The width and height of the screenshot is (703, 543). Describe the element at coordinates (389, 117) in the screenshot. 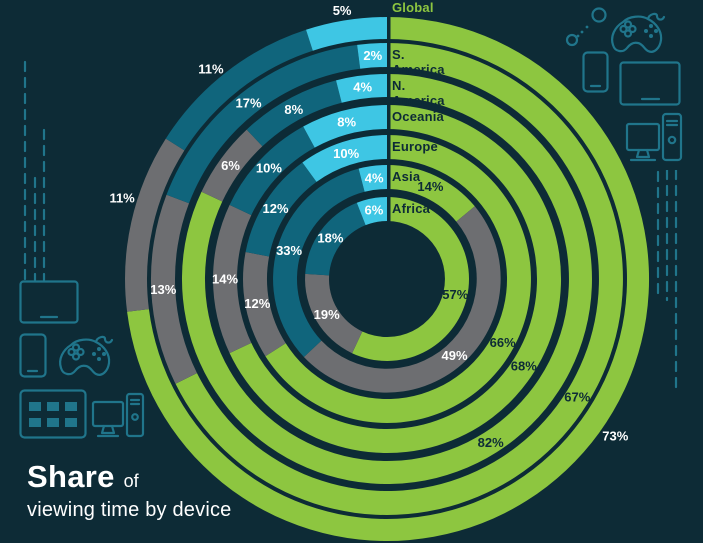

I see `ring-divider-line` at that location.